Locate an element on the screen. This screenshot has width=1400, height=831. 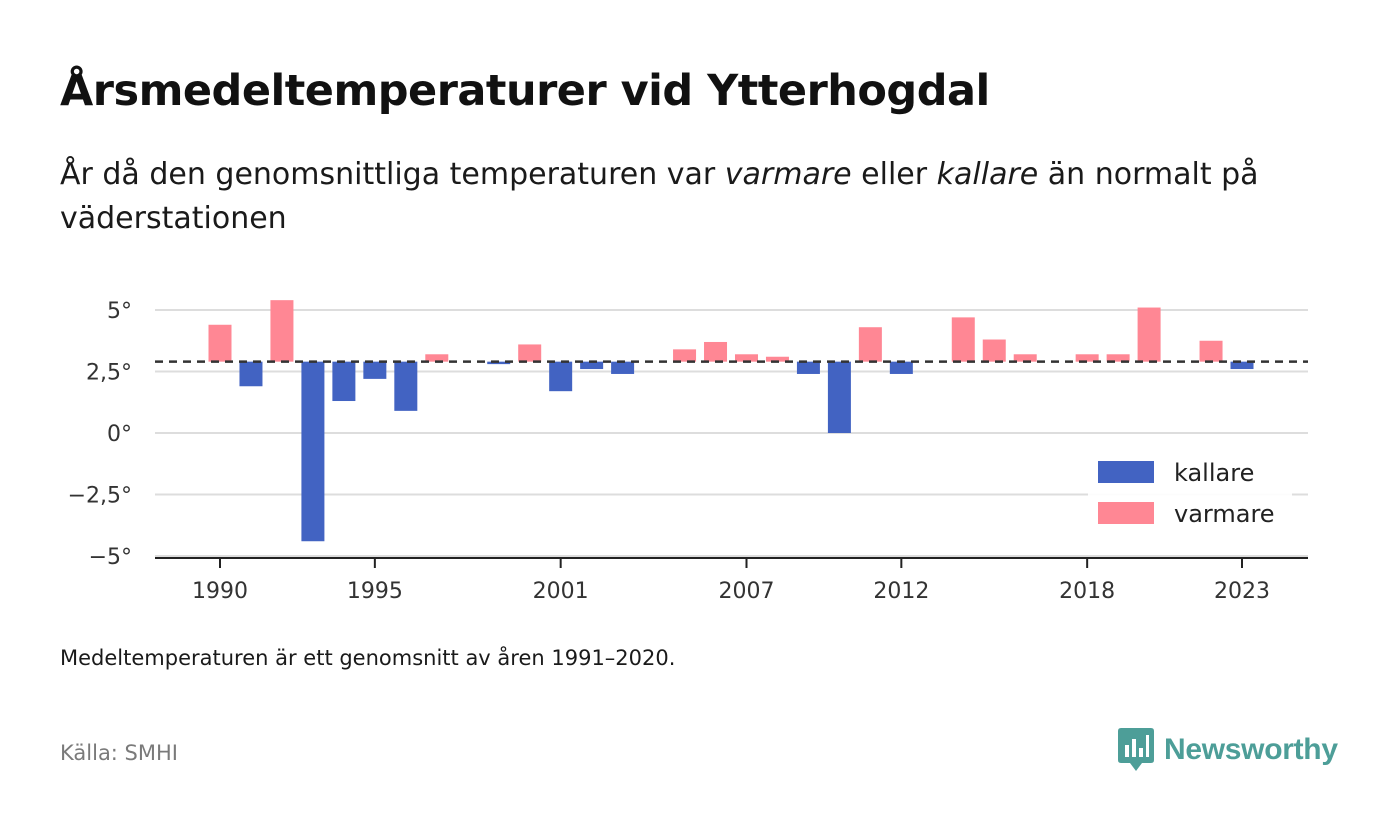
x-tick-label: 2001 is located at coordinates (561, 591).